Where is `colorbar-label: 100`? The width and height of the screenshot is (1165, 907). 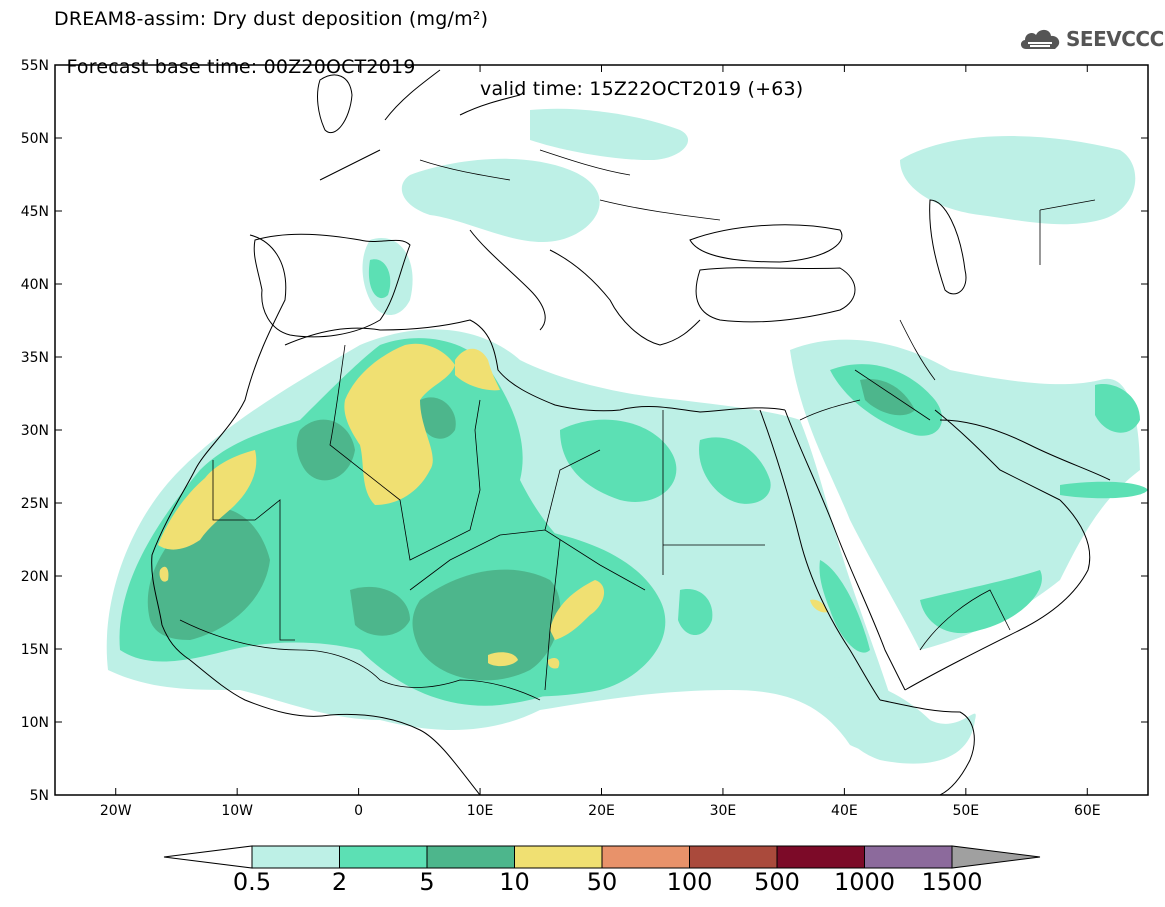
colorbar-label: 100 is located at coordinates (689, 882).